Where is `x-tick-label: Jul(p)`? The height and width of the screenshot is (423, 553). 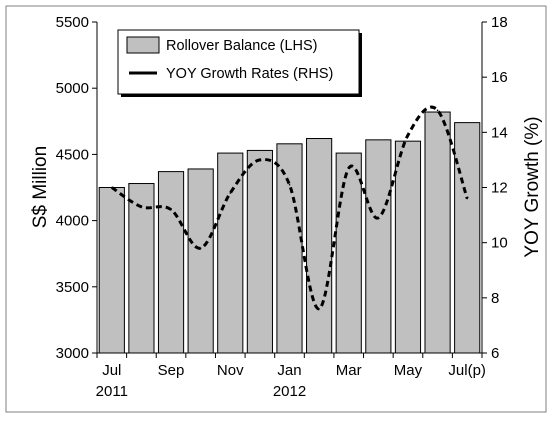
x-tick-label: Jul(p) is located at coordinates (467, 370).